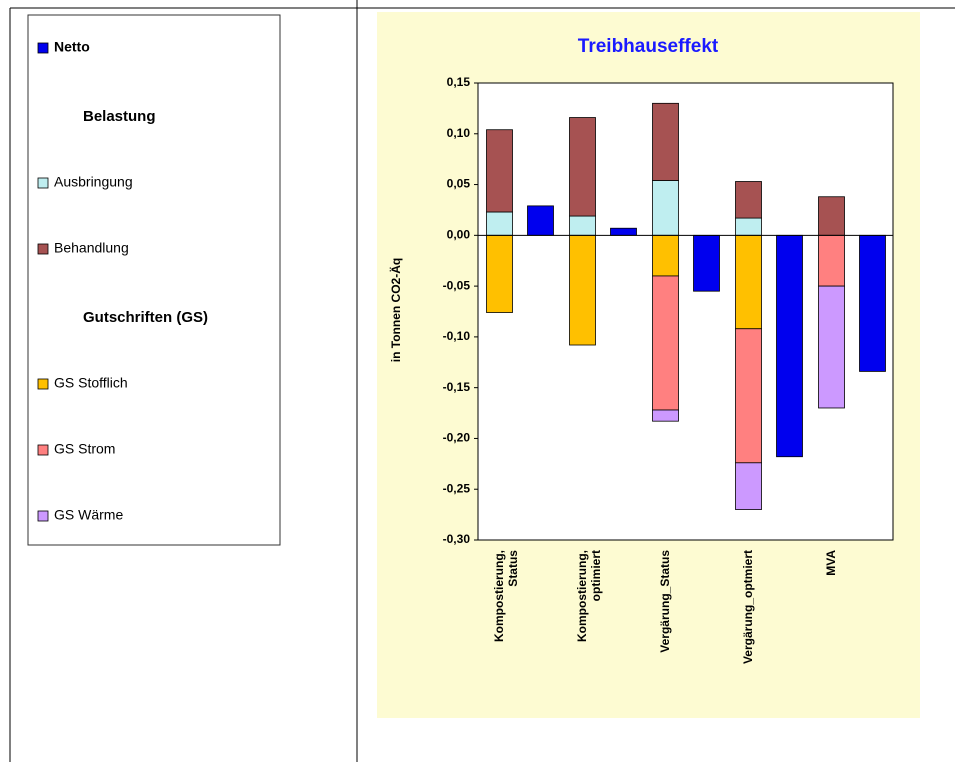 The width and height of the screenshot is (955, 762). What do you see at coordinates (88, 515) in the screenshot?
I see `legend-label: GS Wärme` at bounding box center [88, 515].